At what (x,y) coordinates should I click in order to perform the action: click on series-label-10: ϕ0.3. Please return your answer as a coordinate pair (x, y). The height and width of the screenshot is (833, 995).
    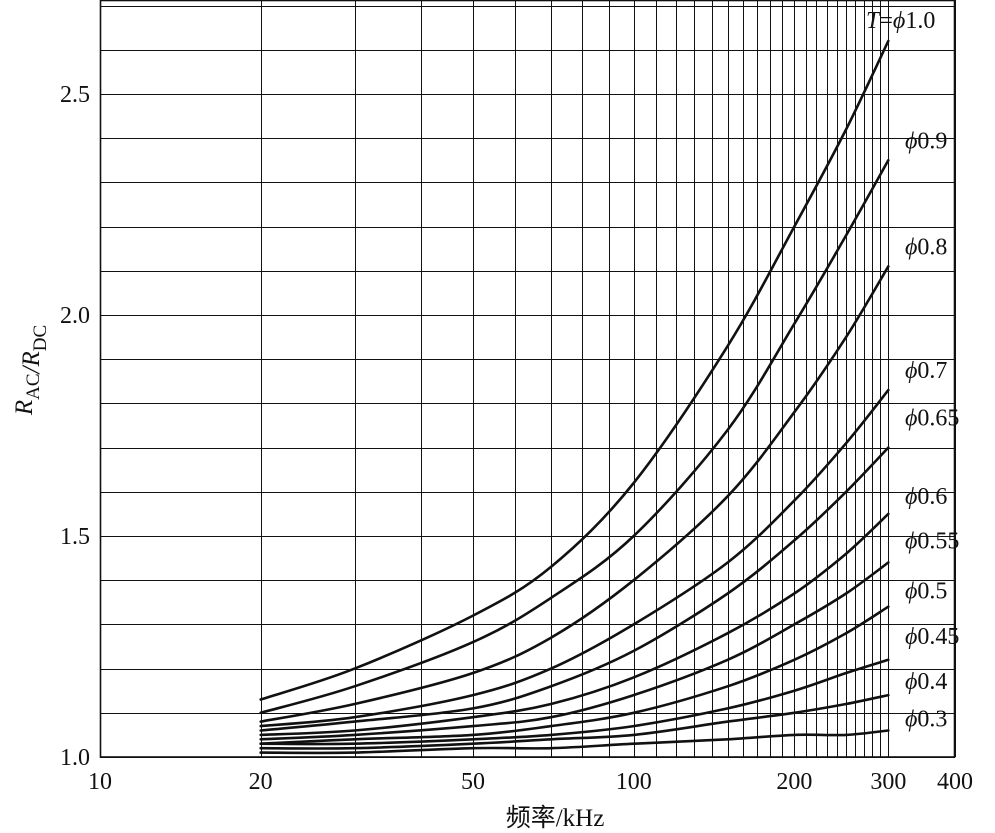
    Looking at the image, I should click on (926, 719).